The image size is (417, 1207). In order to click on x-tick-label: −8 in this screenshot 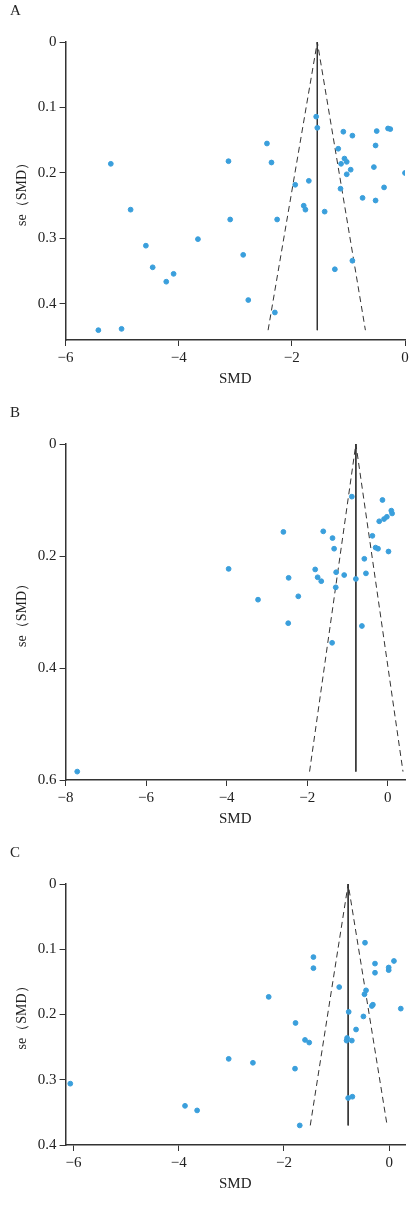, I will do `click(65, 796)`.